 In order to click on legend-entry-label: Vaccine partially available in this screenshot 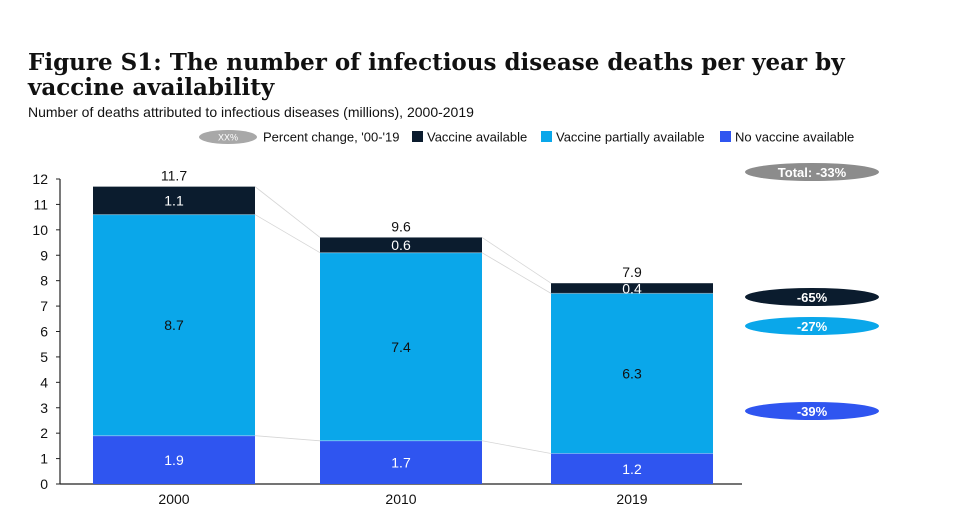, I will do `click(630, 137)`.